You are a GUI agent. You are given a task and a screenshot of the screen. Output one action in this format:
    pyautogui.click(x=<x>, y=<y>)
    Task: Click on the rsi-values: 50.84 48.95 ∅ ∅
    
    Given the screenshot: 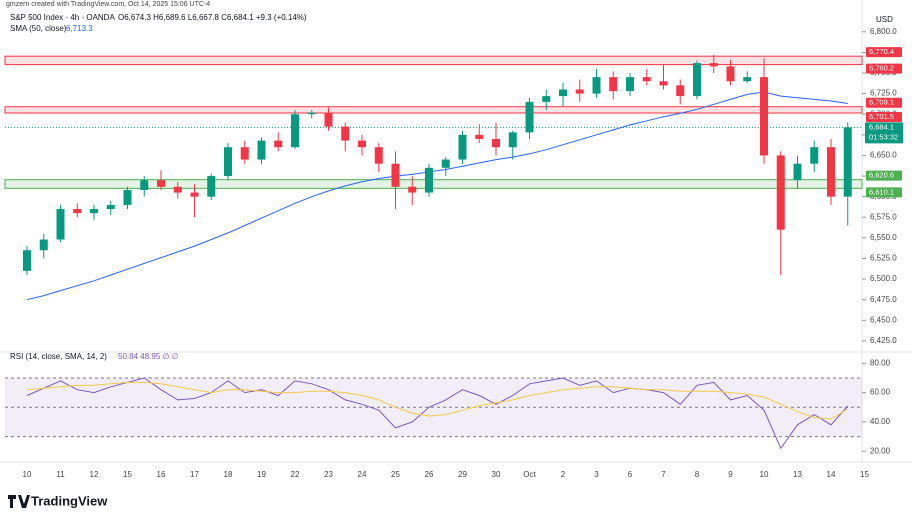 What is the action you would take?
    pyautogui.click(x=148, y=356)
    